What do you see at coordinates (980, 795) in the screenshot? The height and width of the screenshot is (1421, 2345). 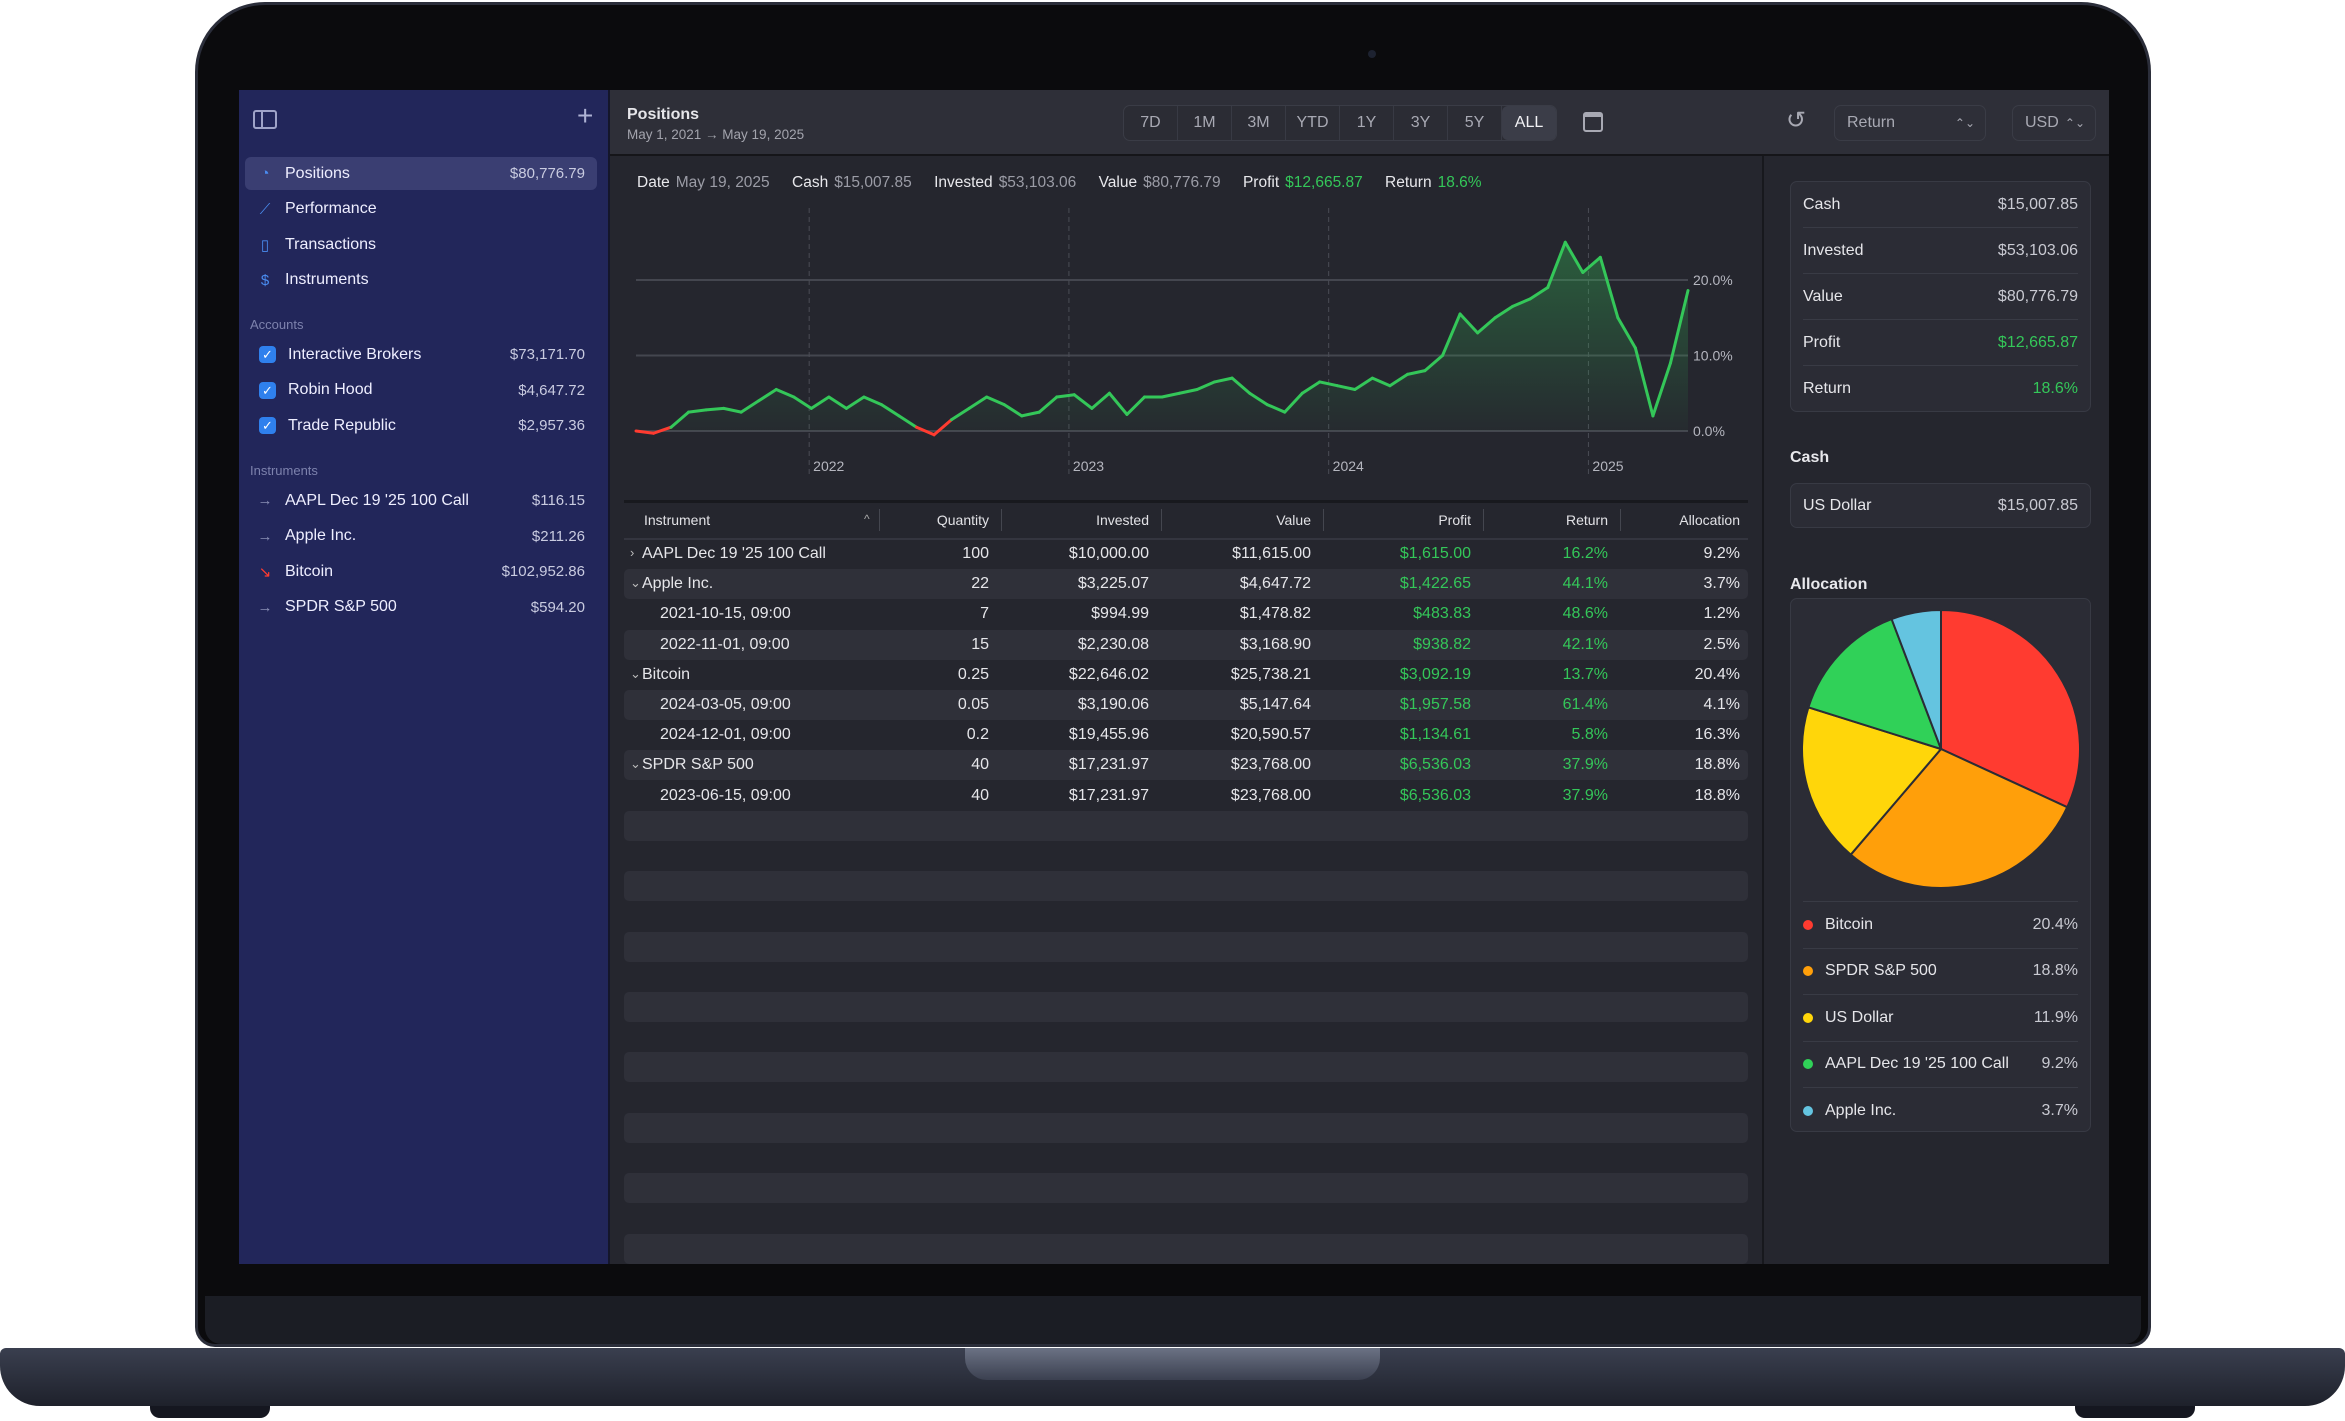 I see `qty-cell: 40` at bounding box center [980, 795].